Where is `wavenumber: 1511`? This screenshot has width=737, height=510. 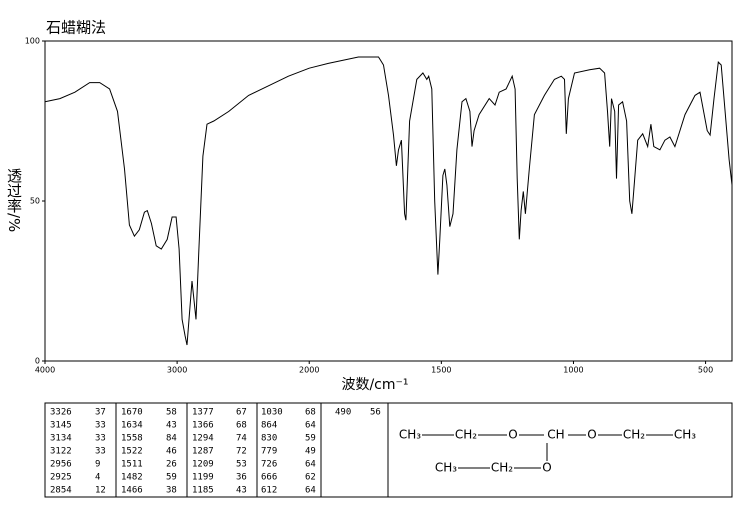 wavenumber: 1511 is located at coordinates (132, 465).